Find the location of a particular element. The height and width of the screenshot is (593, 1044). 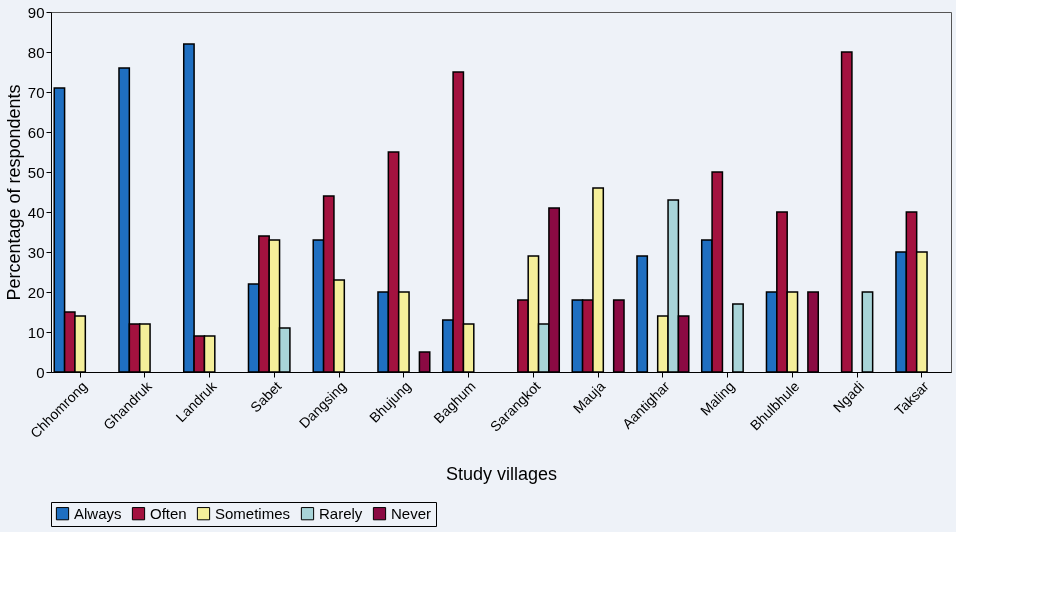

legend-label: Always is located at coordinates (98, 513).